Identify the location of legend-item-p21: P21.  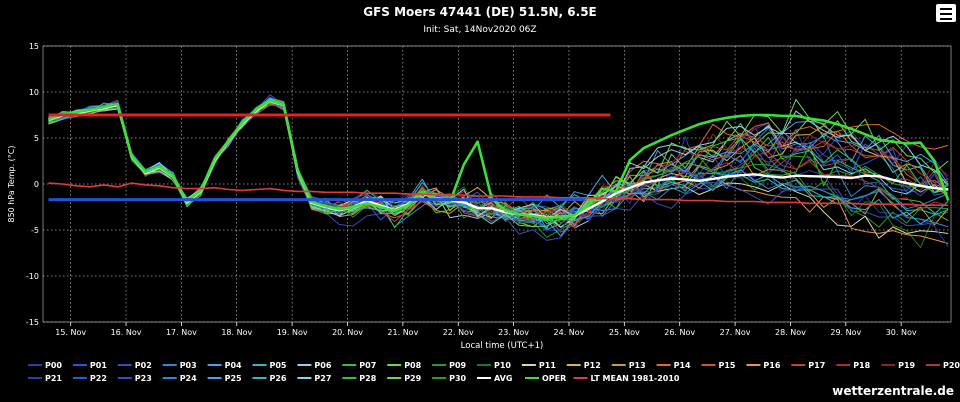
(53, 378).